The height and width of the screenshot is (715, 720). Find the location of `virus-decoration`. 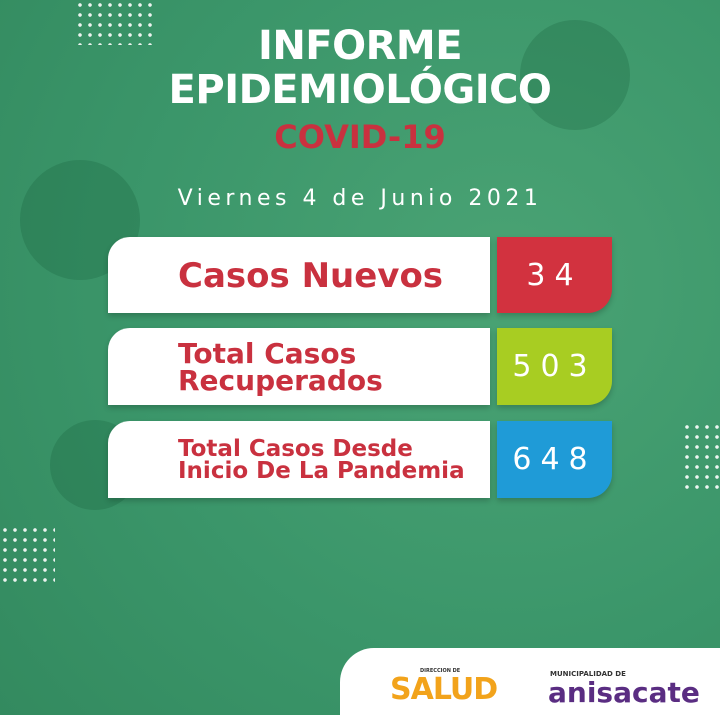

virus-decoration is located at coordinates (575, 75).